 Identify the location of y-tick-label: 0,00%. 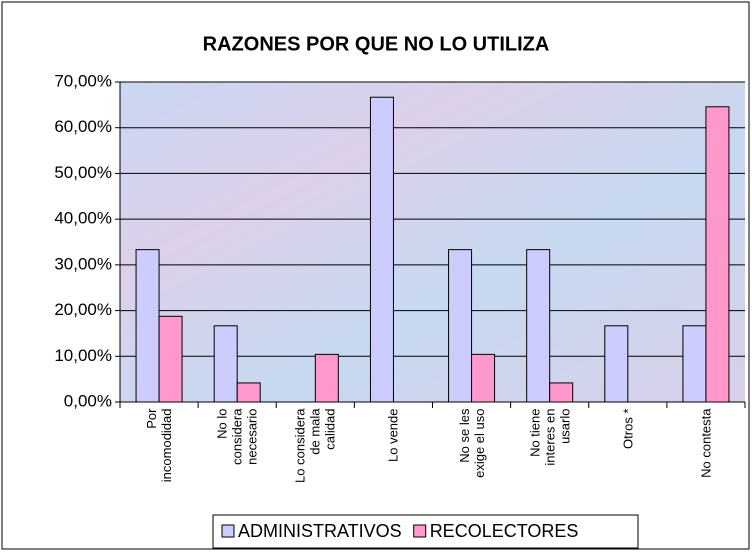
(88, 400).